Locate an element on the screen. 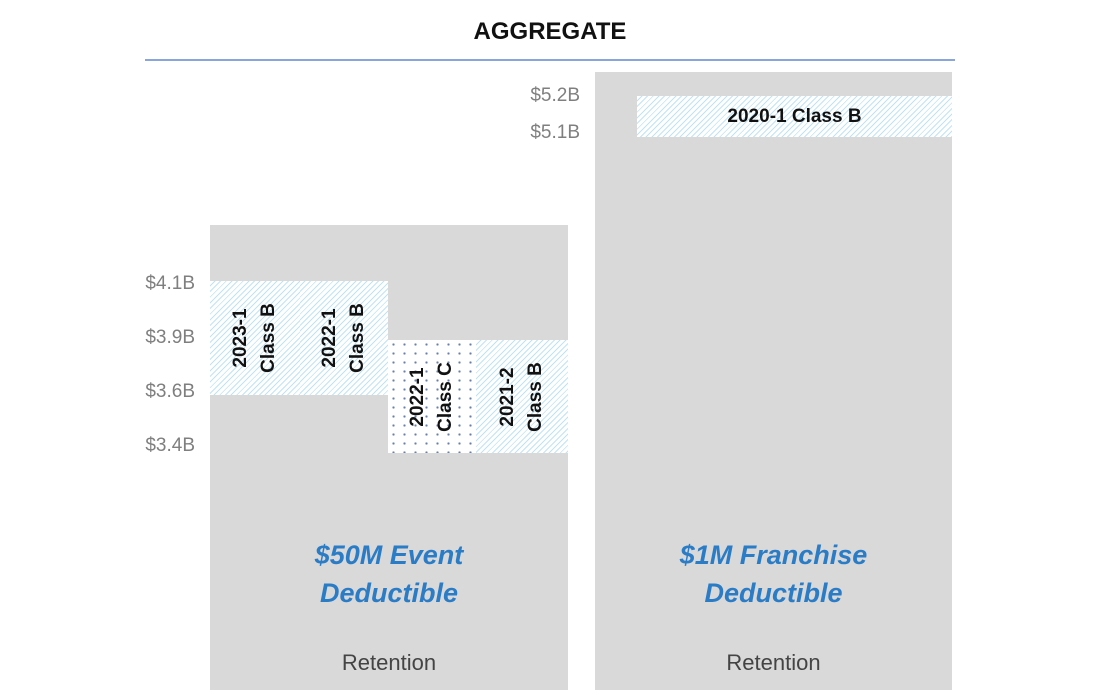 The image size is (1100, 699). deductible-line: $1M Franchise is located at coordinates (773, 555).